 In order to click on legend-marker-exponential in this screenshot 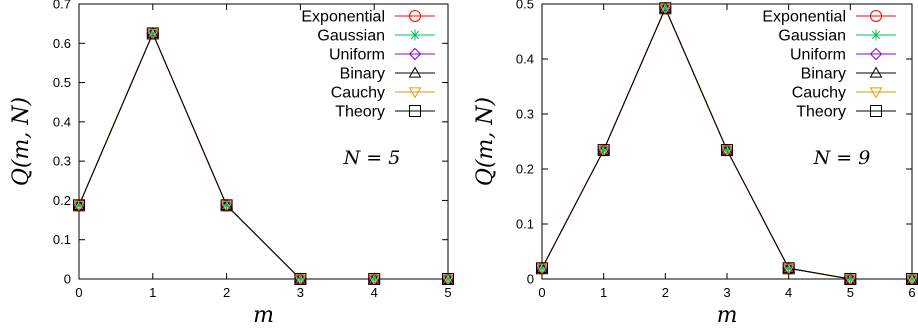, I will do `click(415, 16)`.